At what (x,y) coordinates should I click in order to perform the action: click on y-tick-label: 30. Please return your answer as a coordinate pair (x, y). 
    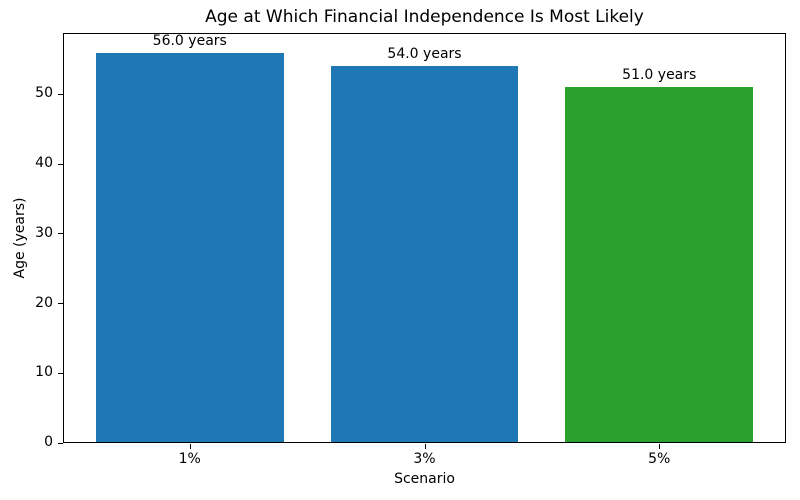
    Looking at the image, I should click on (44, 232).